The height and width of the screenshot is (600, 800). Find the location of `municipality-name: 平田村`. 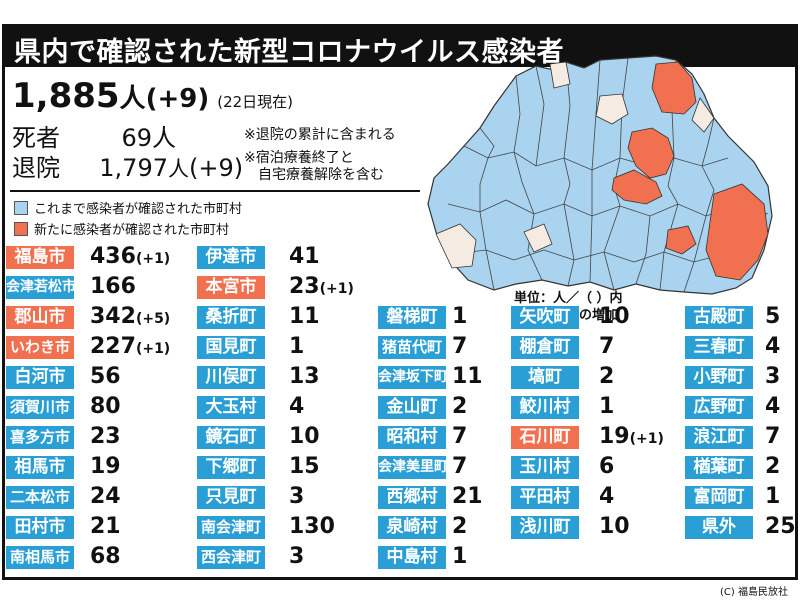

municipality-name: 平田村 is located at coordinates (545, 497).